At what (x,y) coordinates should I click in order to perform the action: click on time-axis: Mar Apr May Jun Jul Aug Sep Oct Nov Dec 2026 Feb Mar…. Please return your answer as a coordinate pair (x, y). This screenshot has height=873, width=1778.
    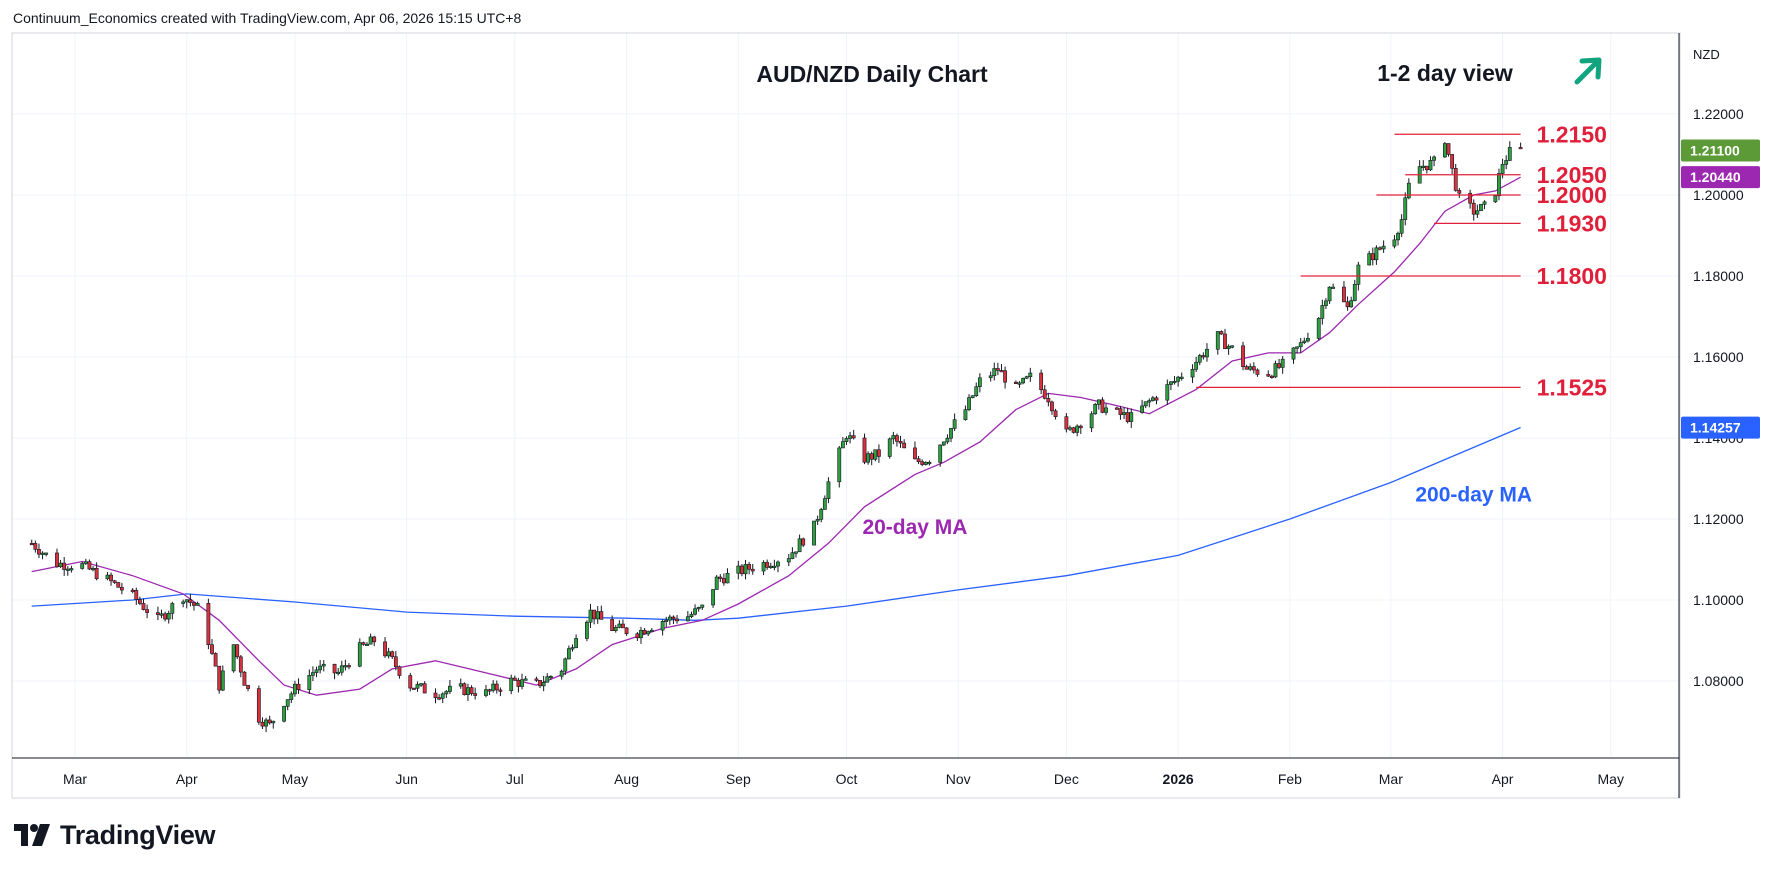
    Looking at the image, I should click on (843, 779).